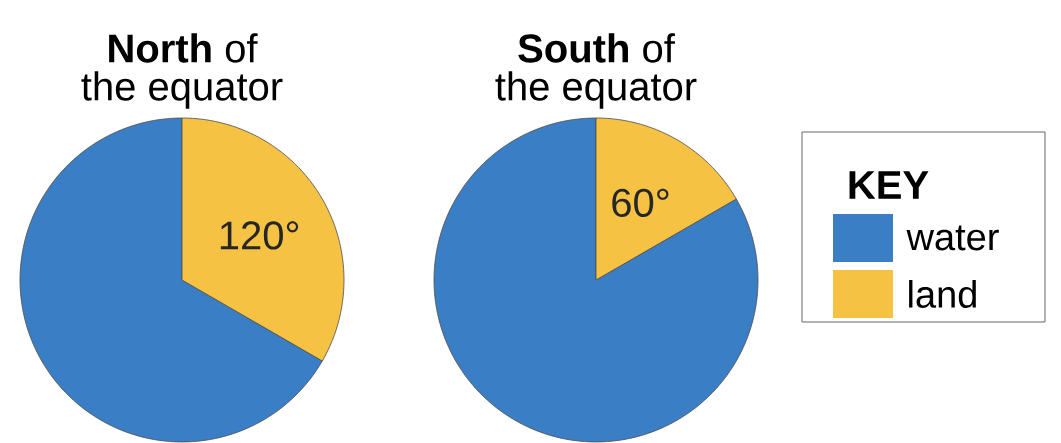  Describe the element at coordinates (259, 235) in the screenshot. I see `data-label: 120°` at that location.